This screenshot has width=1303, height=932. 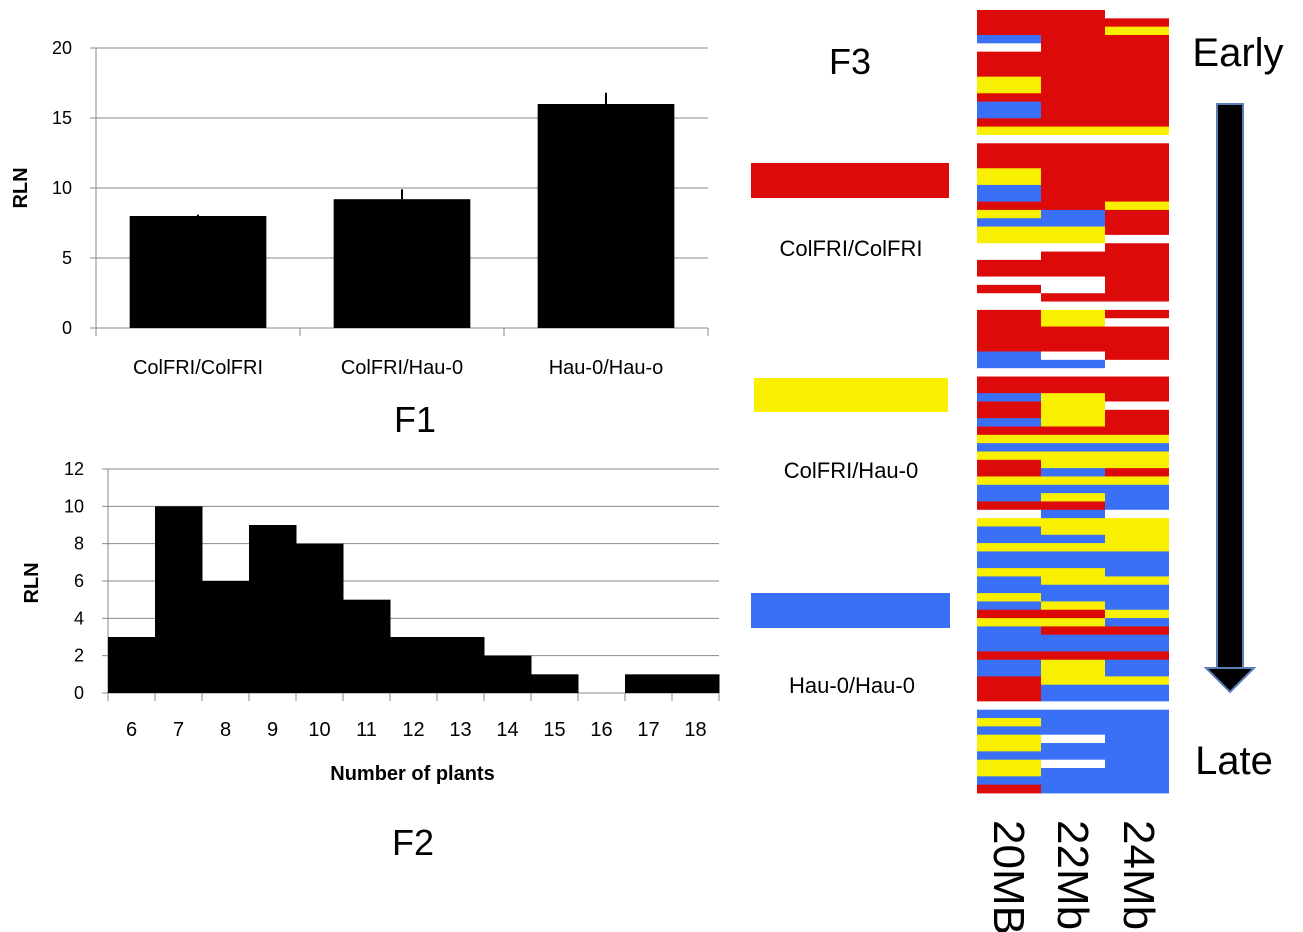 What do you see at coordinates (413, 730) in the screenshot?
I see `f2-xtick-label: 12` at bounding box center [413, 730].